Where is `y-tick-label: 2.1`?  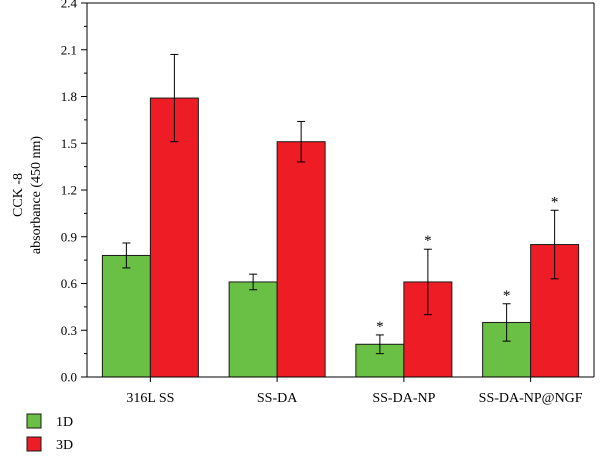 y-tick-label: 2.1 is located at coordinates (69, 49).